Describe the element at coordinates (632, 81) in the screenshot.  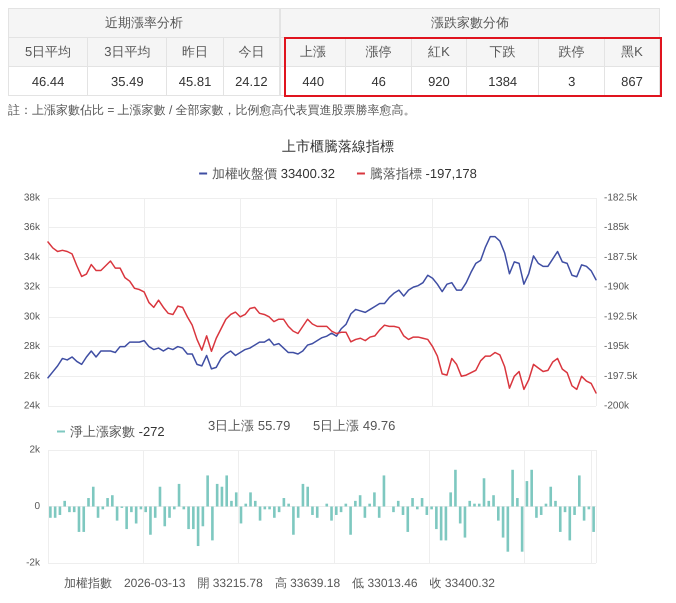
I see `data-label: 867` at that location.